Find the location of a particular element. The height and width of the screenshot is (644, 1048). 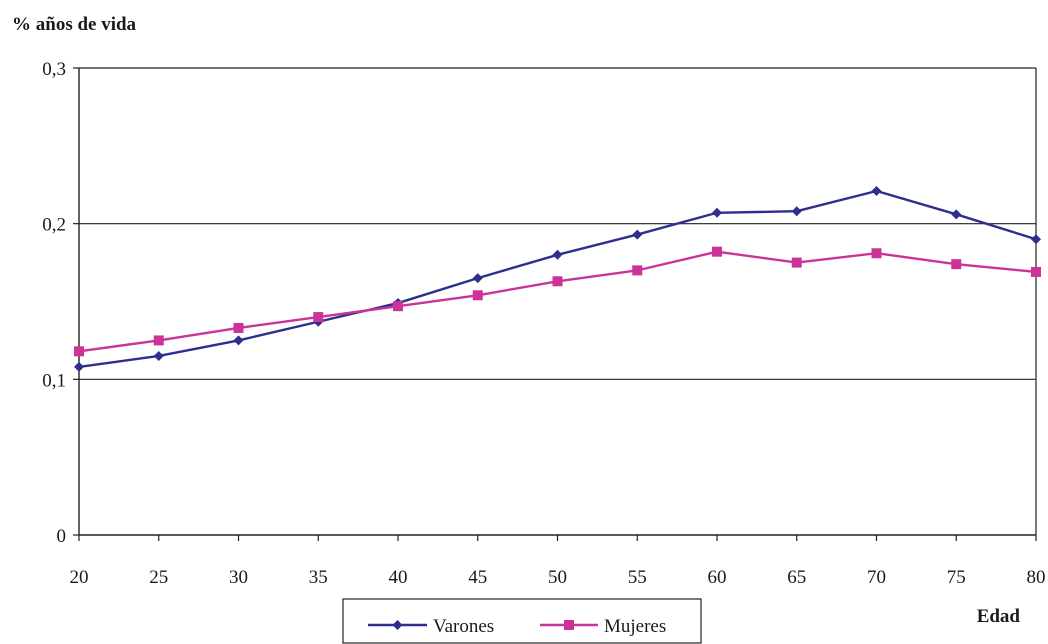

x-tick-label-5: 45 is located at coordinates (477, 577).